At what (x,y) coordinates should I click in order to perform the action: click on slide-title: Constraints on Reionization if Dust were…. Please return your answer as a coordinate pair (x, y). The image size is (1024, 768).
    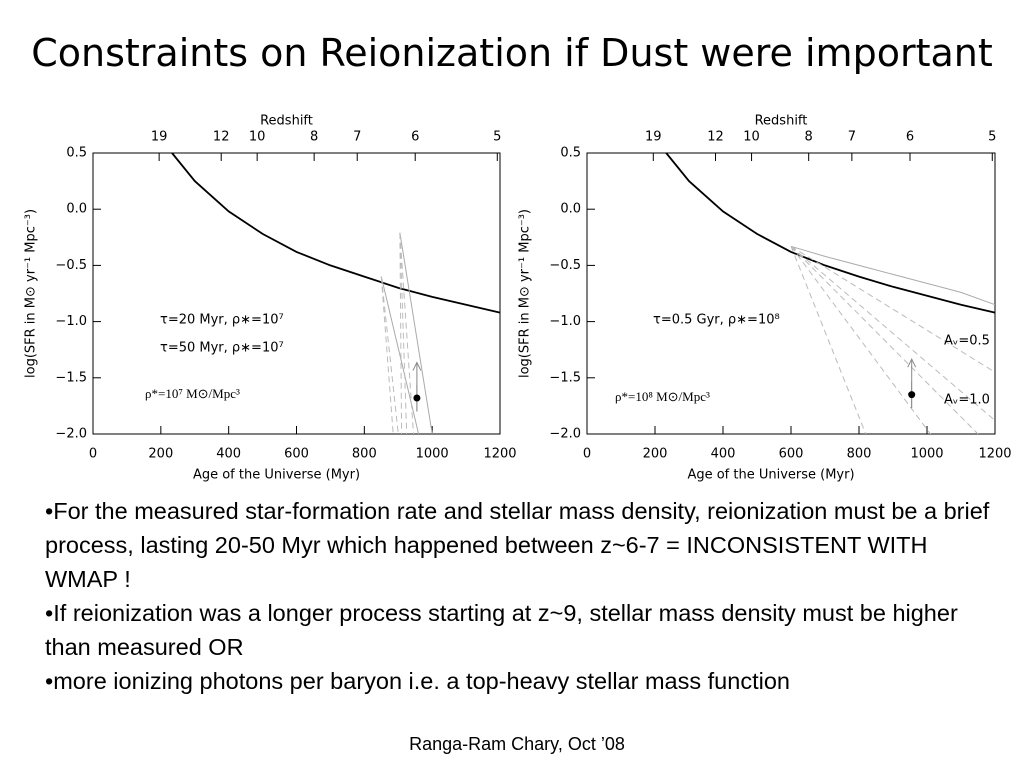
    Looking at the image, I should click on (512, 53).